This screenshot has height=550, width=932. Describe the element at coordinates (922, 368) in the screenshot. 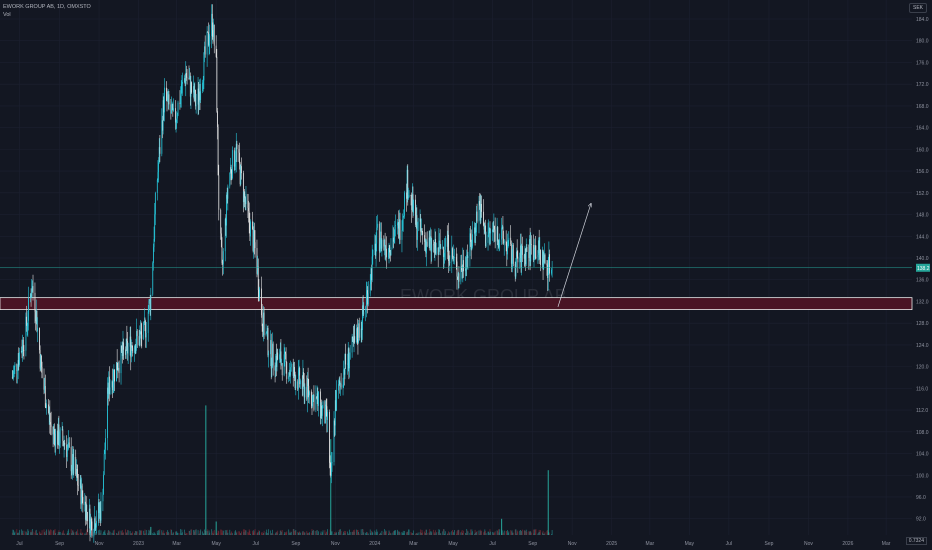

I see `y-tick-label: 120.0` at that location.